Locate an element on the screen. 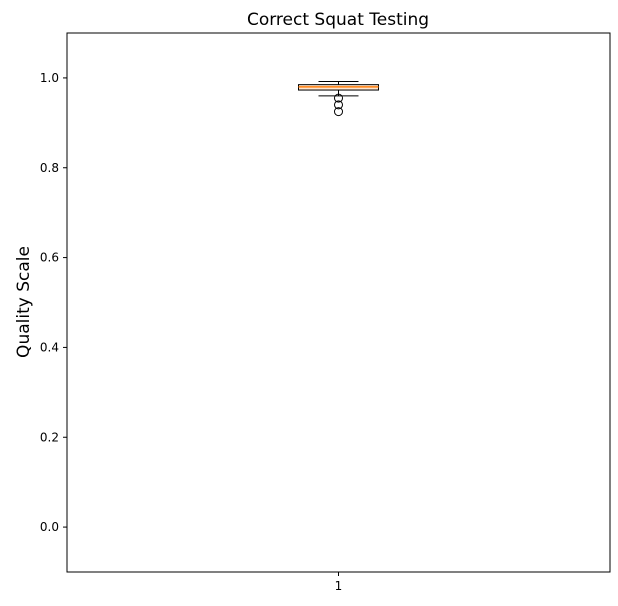  y-tick-label: 1.0 is located at coordinates (49, 78).